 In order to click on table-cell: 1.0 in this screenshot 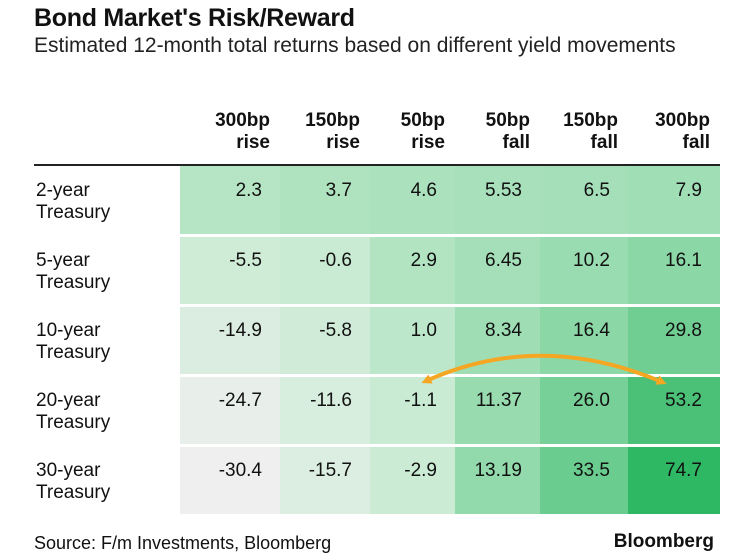, I will do `click(412, 340)`.